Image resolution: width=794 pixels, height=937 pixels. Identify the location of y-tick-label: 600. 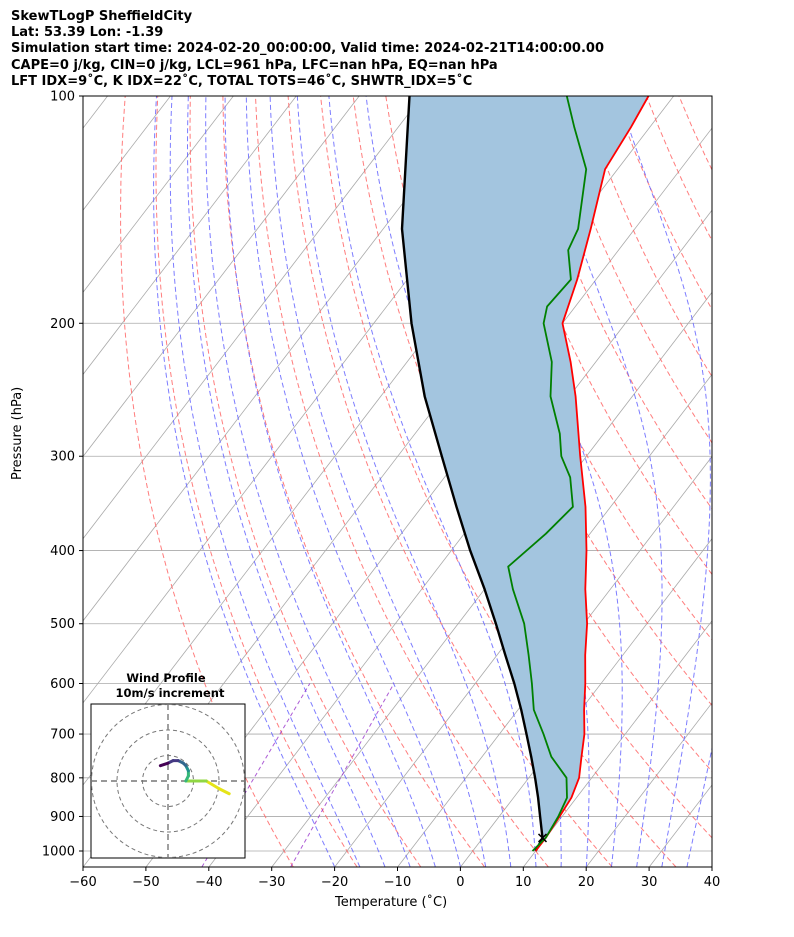
(62, 684).